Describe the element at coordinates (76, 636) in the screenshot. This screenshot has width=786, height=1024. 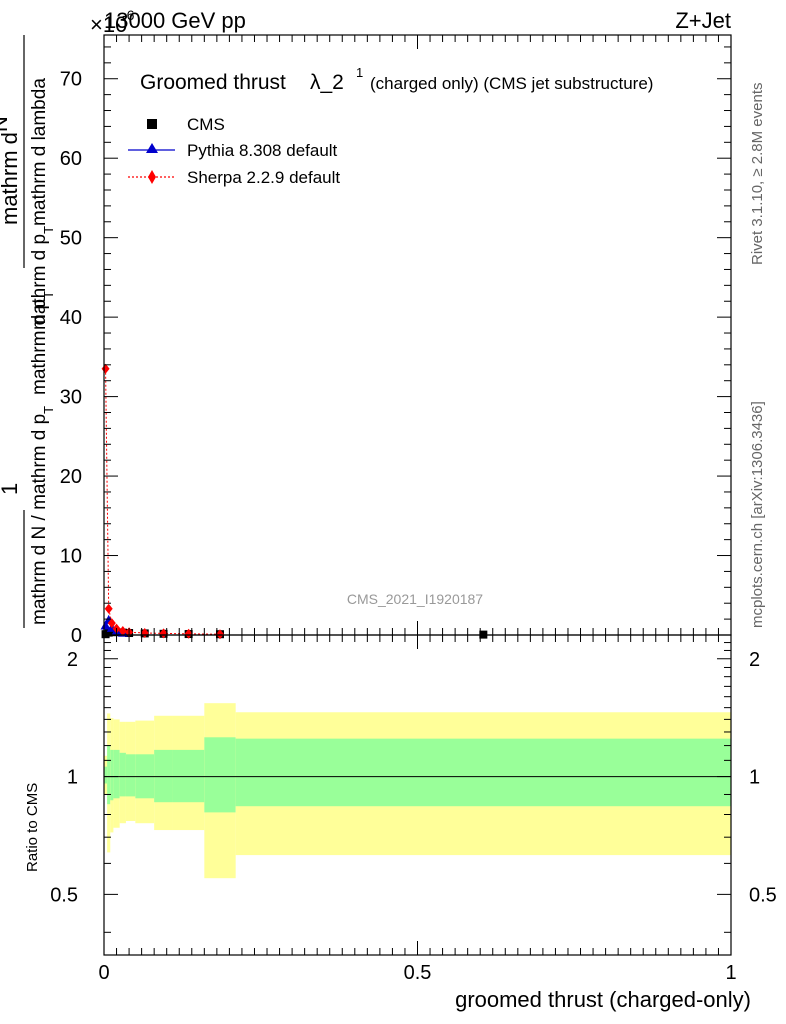
I see `main-y-tick-label: 0` at that location.